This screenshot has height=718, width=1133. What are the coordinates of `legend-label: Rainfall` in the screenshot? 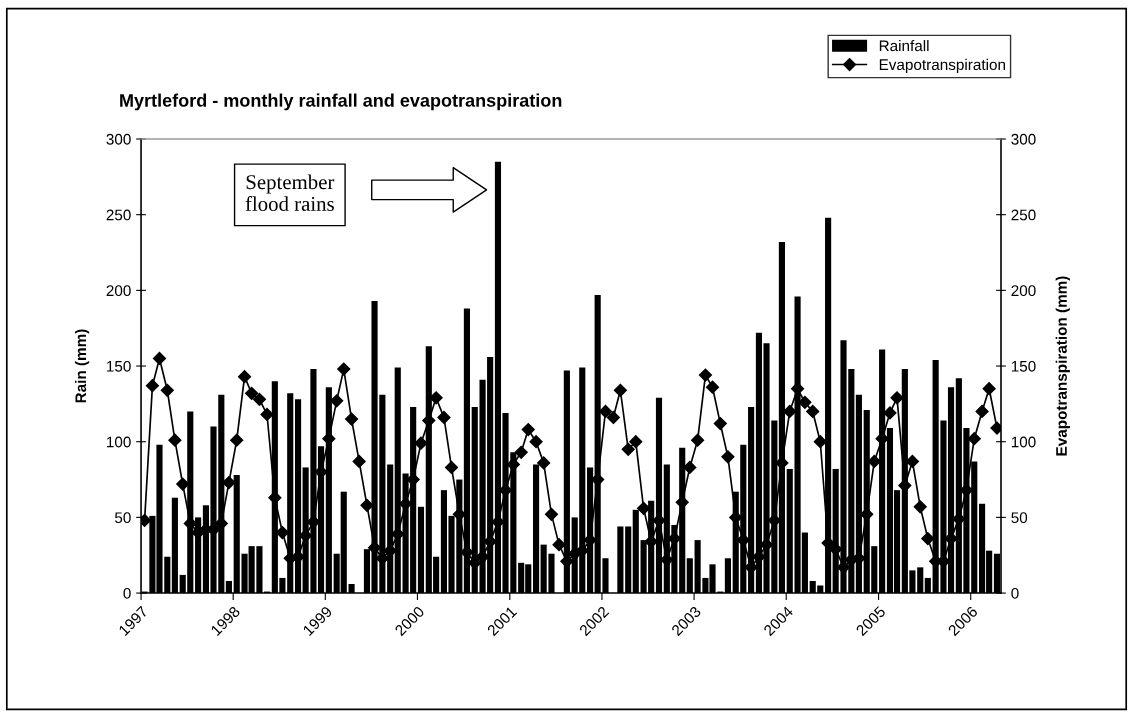 It's located at (904, 45).